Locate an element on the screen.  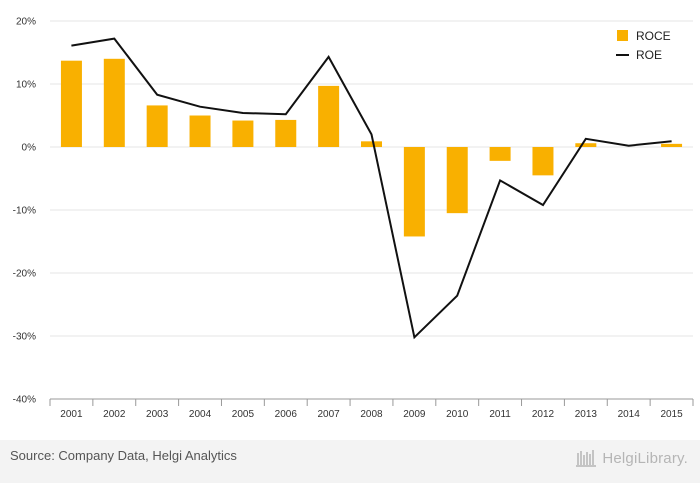
library-icon is located at coordinates (586, 458).